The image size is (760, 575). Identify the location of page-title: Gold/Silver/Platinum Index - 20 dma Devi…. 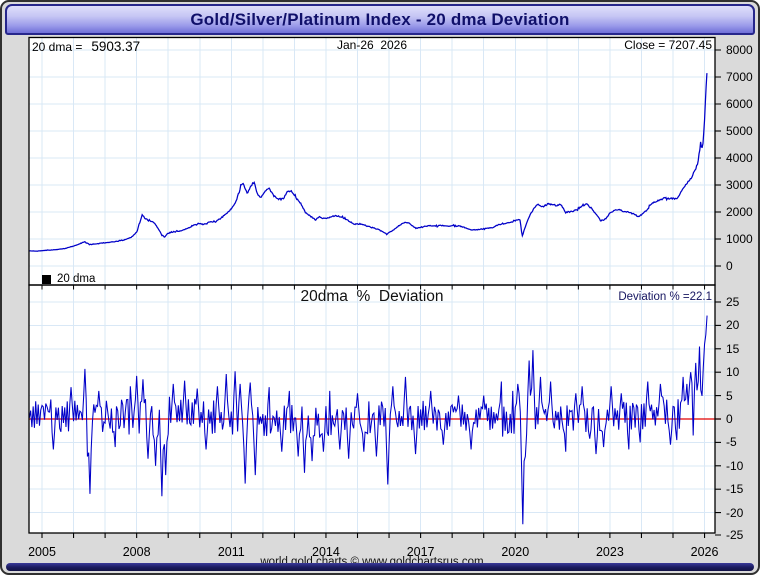
(380, 19).